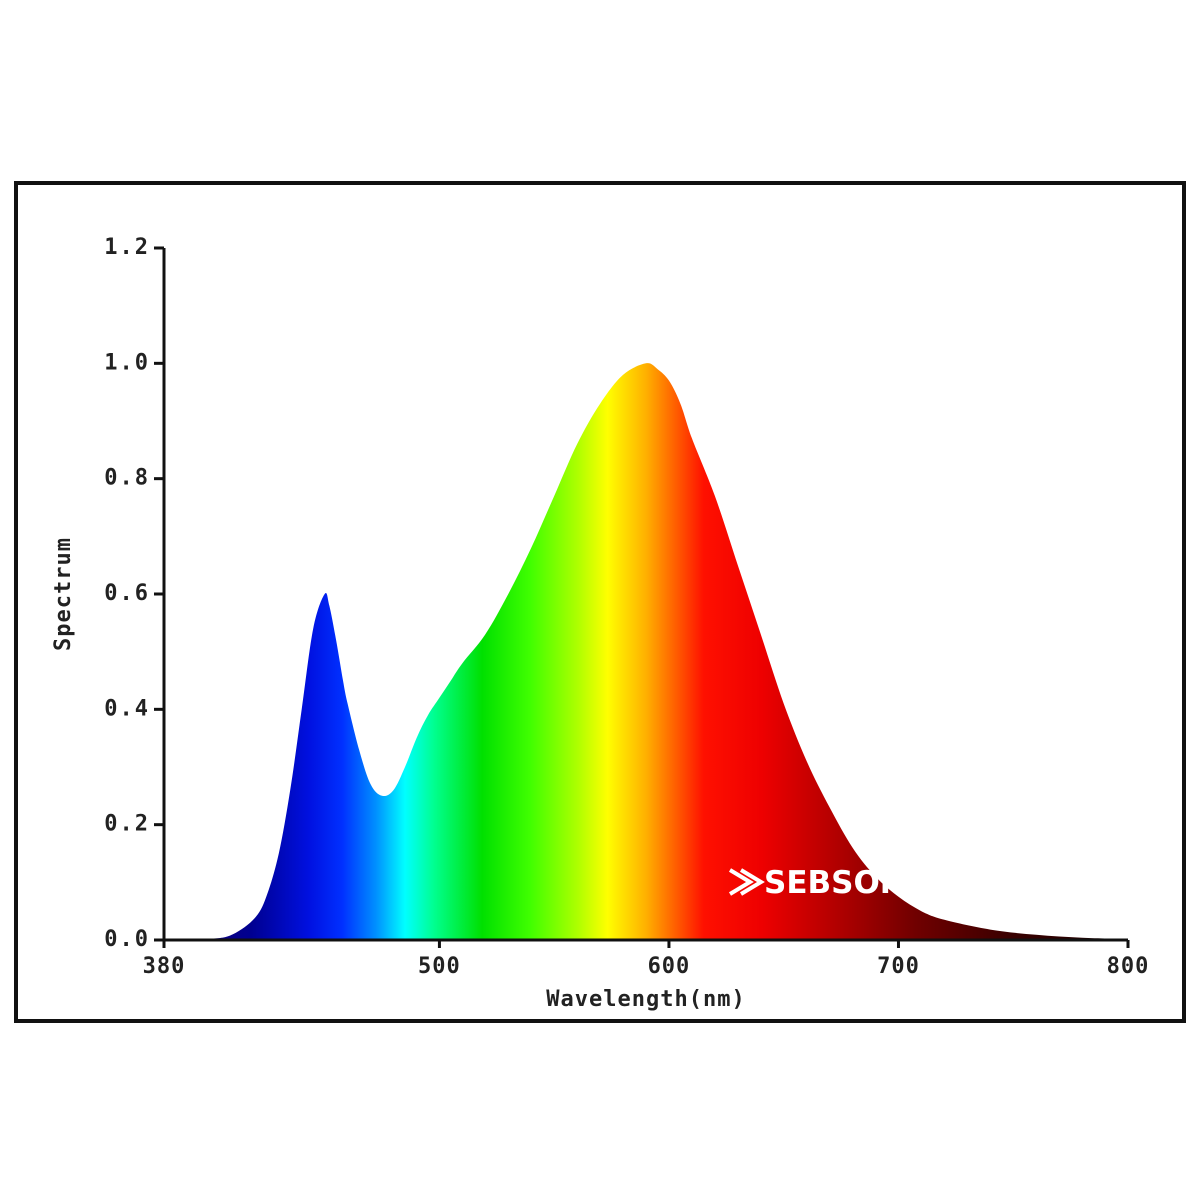 Image resolution: width=1200 pixels, height=1200 pixels. Describe the element at coordinates (127, 939) in the screenshot. I see `y-tick-label: 0.0` at that location.